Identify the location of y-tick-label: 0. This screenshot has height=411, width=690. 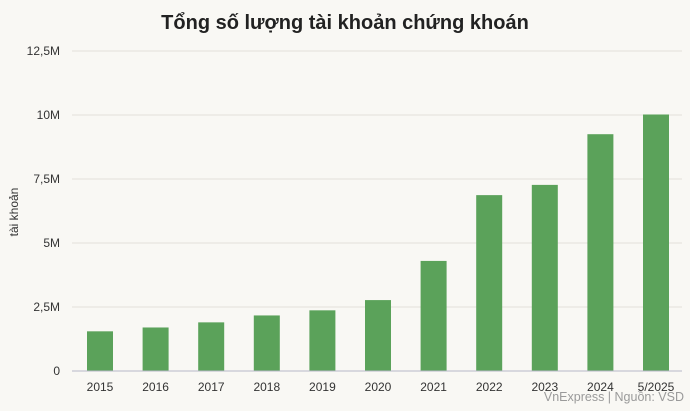
(56, 371).